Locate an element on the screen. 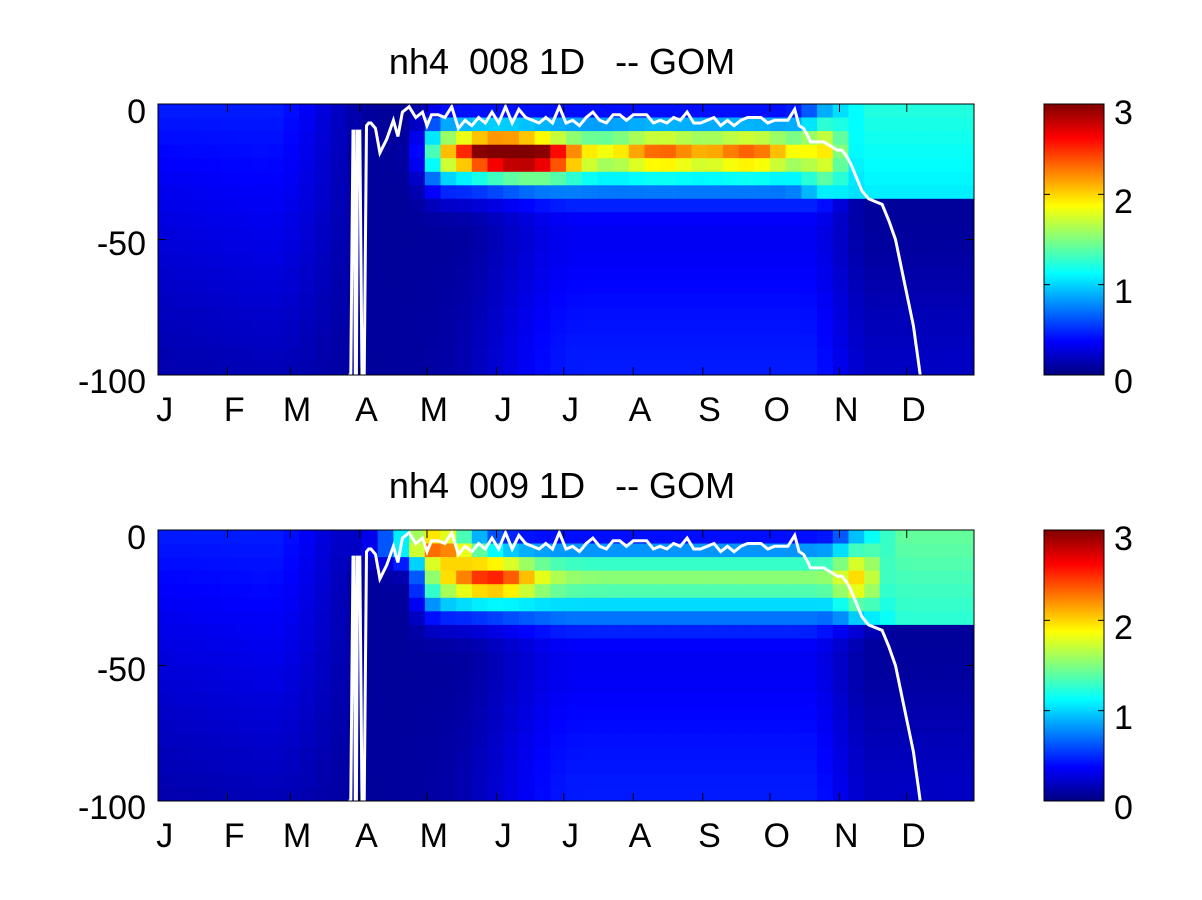 Image resolution: width=1202 pixels, height=900 pixels. x-tick-label: S is located at coordinates (709, 836).